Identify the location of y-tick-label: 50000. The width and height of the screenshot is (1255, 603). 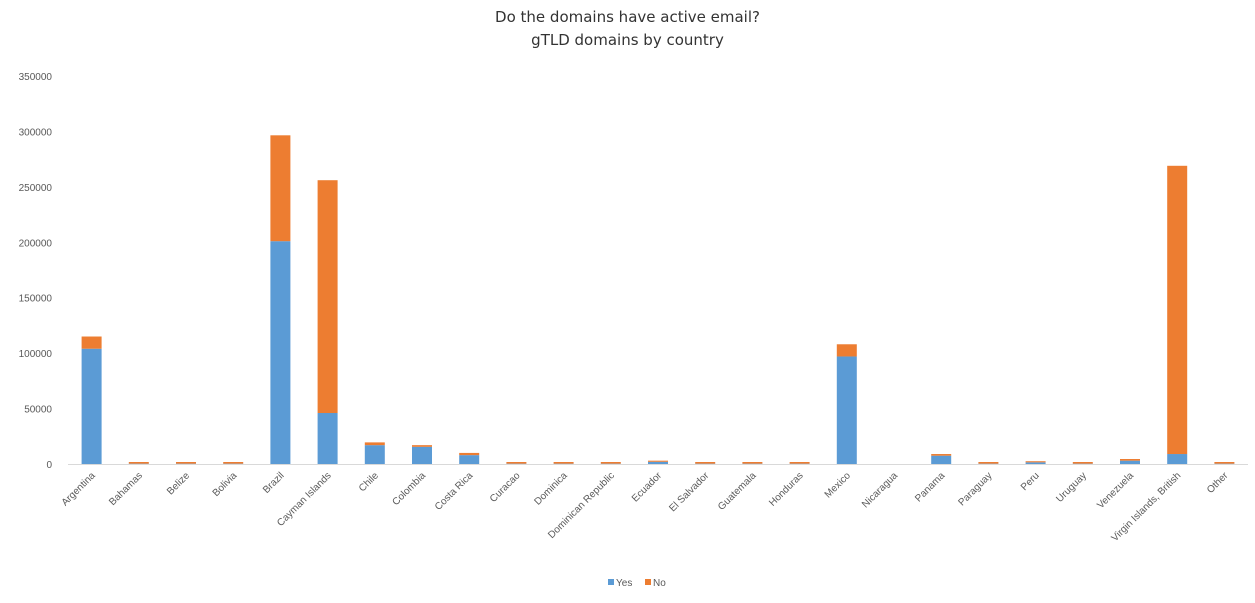
(38, 410).